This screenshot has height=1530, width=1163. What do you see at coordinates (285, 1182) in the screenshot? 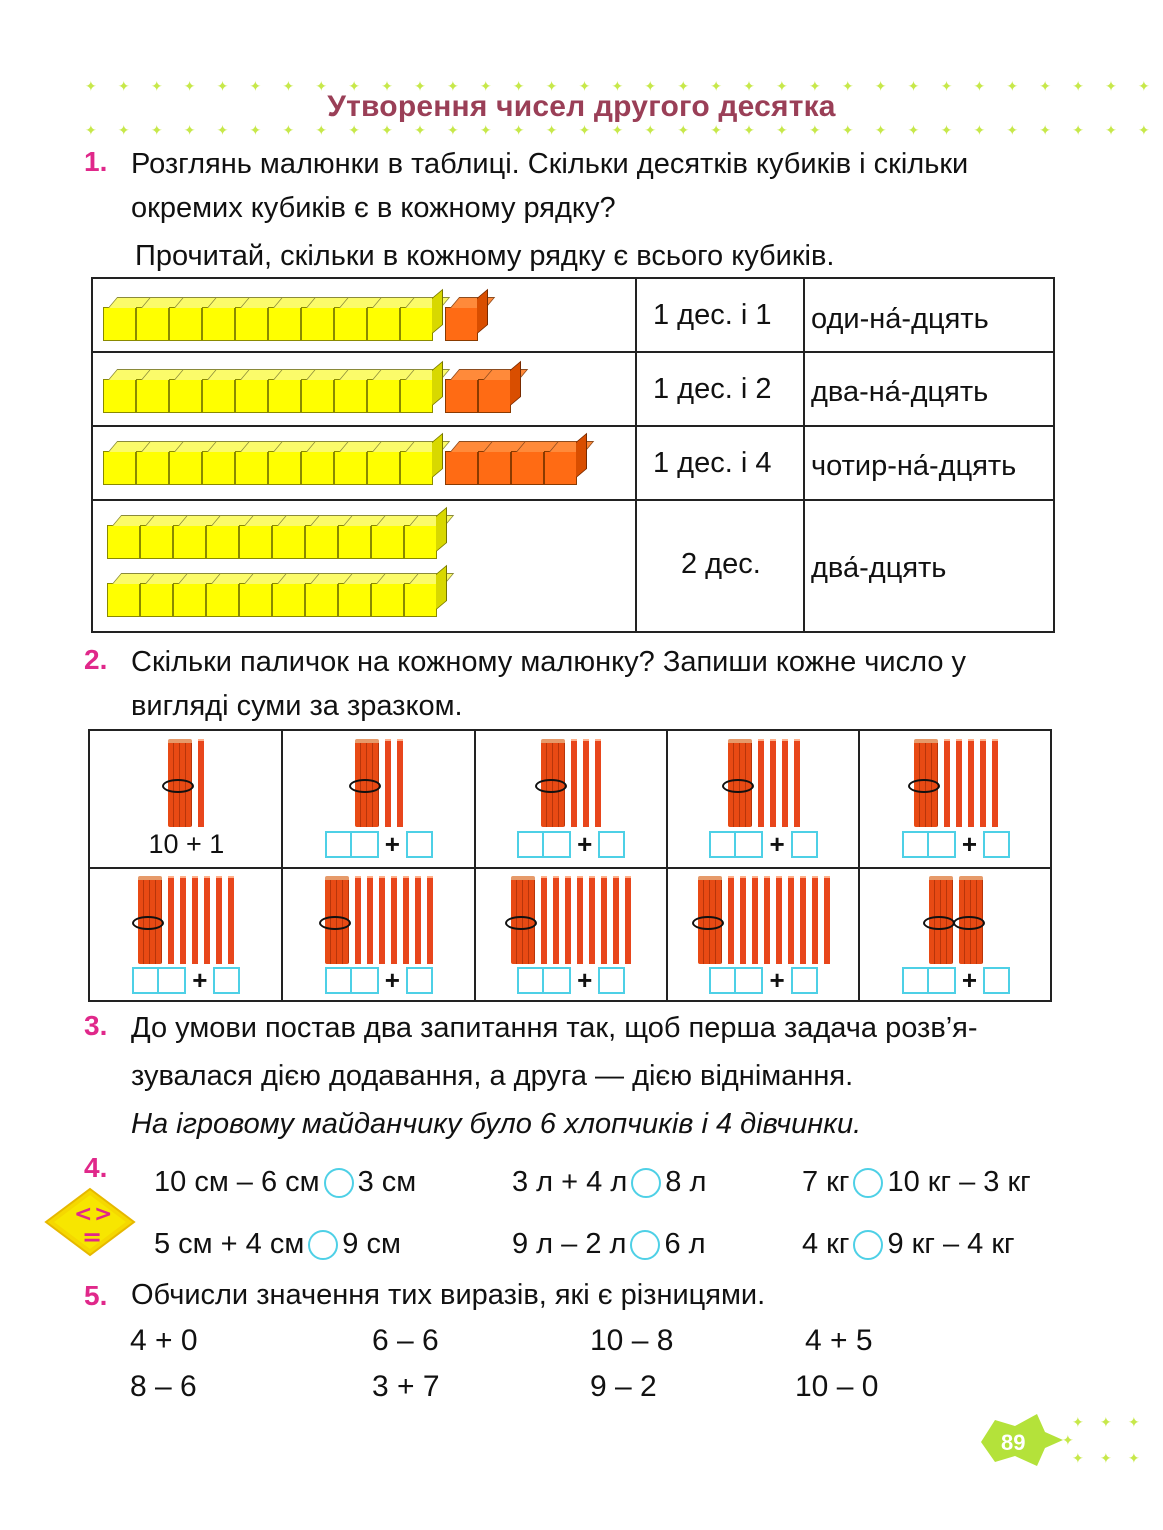
I see `compare-1: 10 см – 6 см 3 см` at bounding box center [285, 1182].